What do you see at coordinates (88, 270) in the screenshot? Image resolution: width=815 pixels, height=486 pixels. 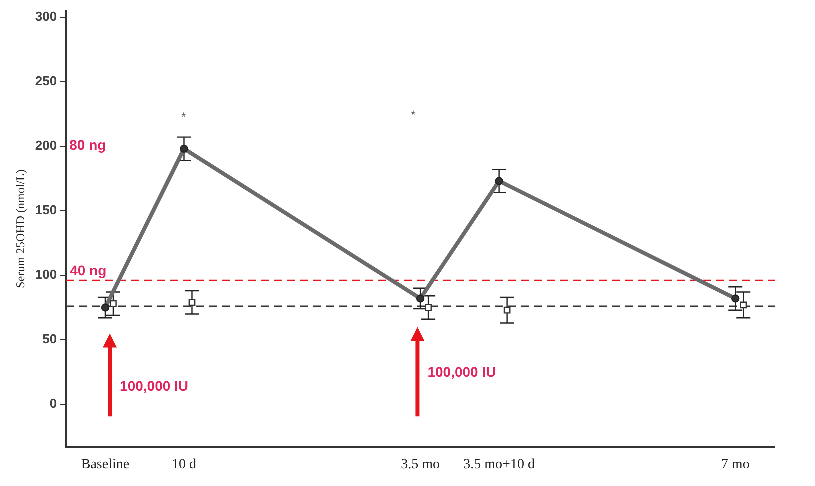 I see `ref-line-label: 40 ng` at bounding box center [88, 270].